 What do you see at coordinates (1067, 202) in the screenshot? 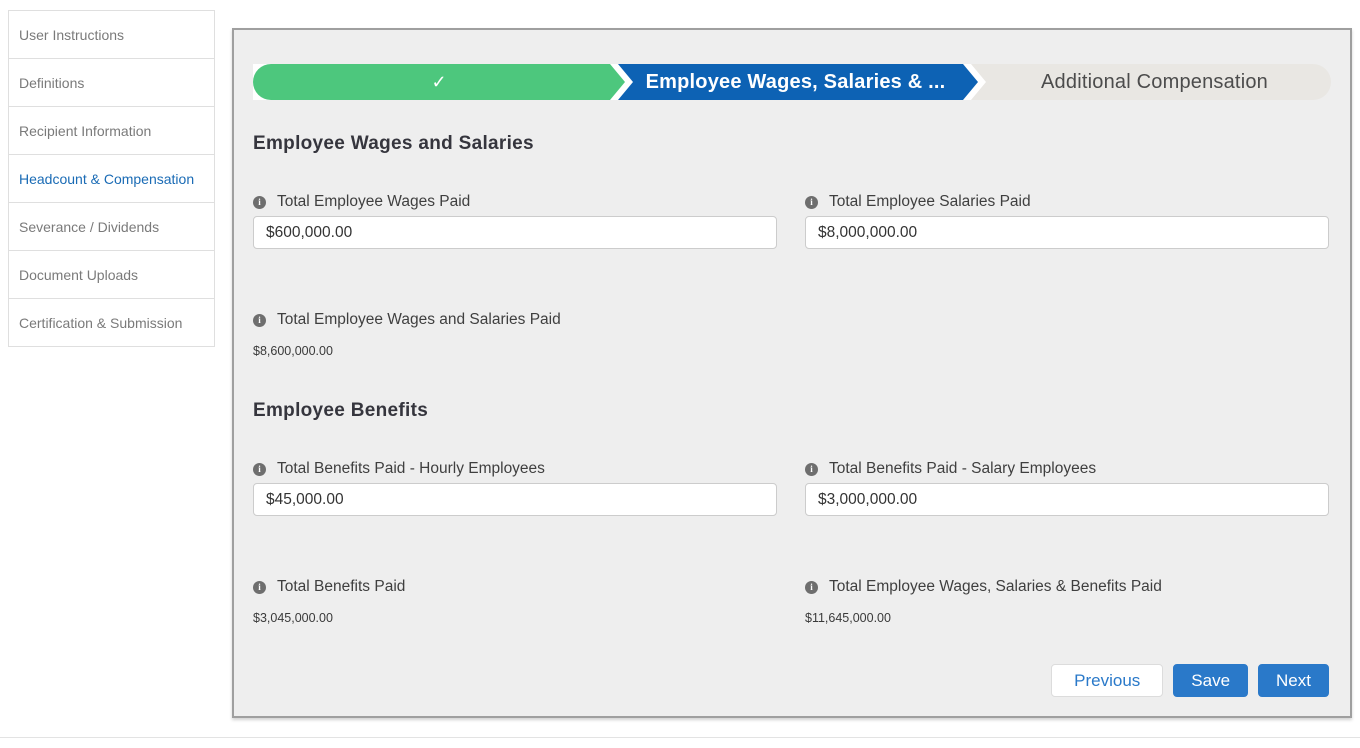
I see `field-label-total-salaries: i Total Employee Salaries Paid` at bounding box center [1067, 202].